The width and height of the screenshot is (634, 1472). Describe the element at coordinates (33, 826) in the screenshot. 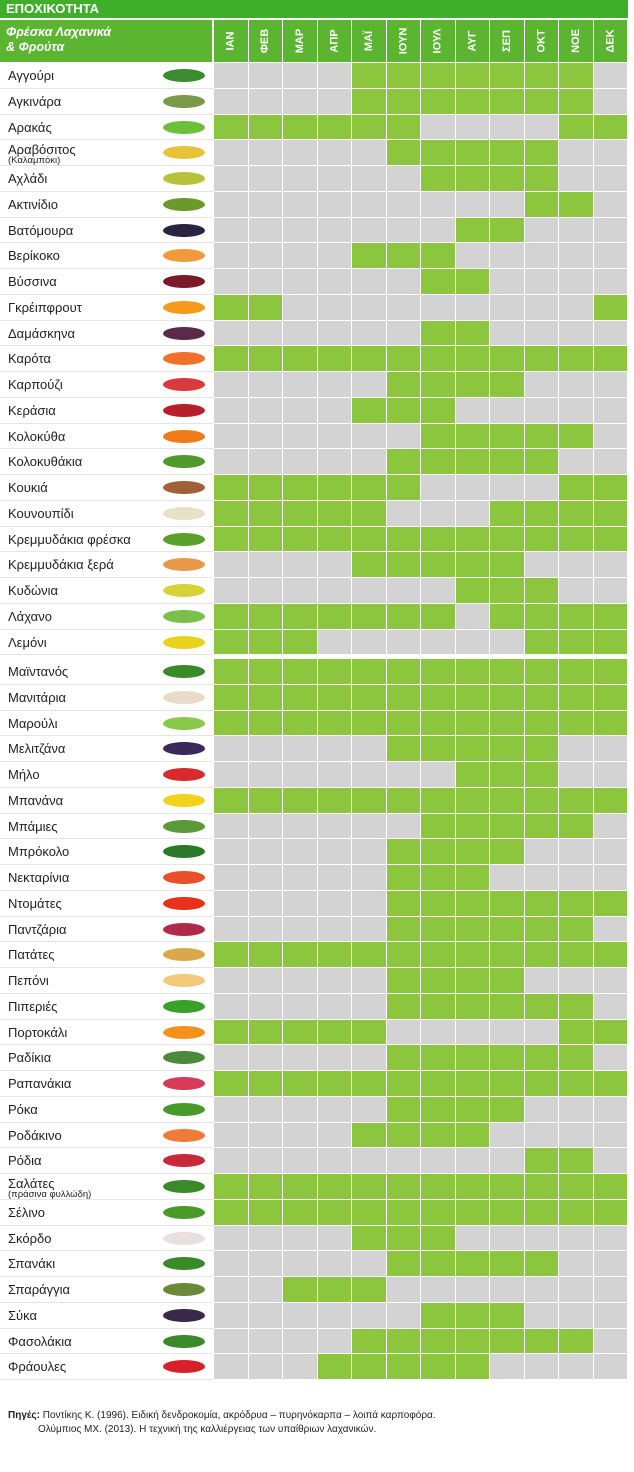

I see `item-name: Μπάμιες` at that location.